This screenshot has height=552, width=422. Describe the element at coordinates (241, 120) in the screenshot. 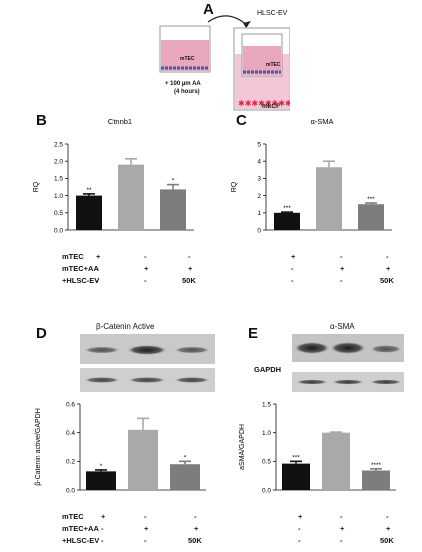

I see `panel-letter-c: C` at that location.